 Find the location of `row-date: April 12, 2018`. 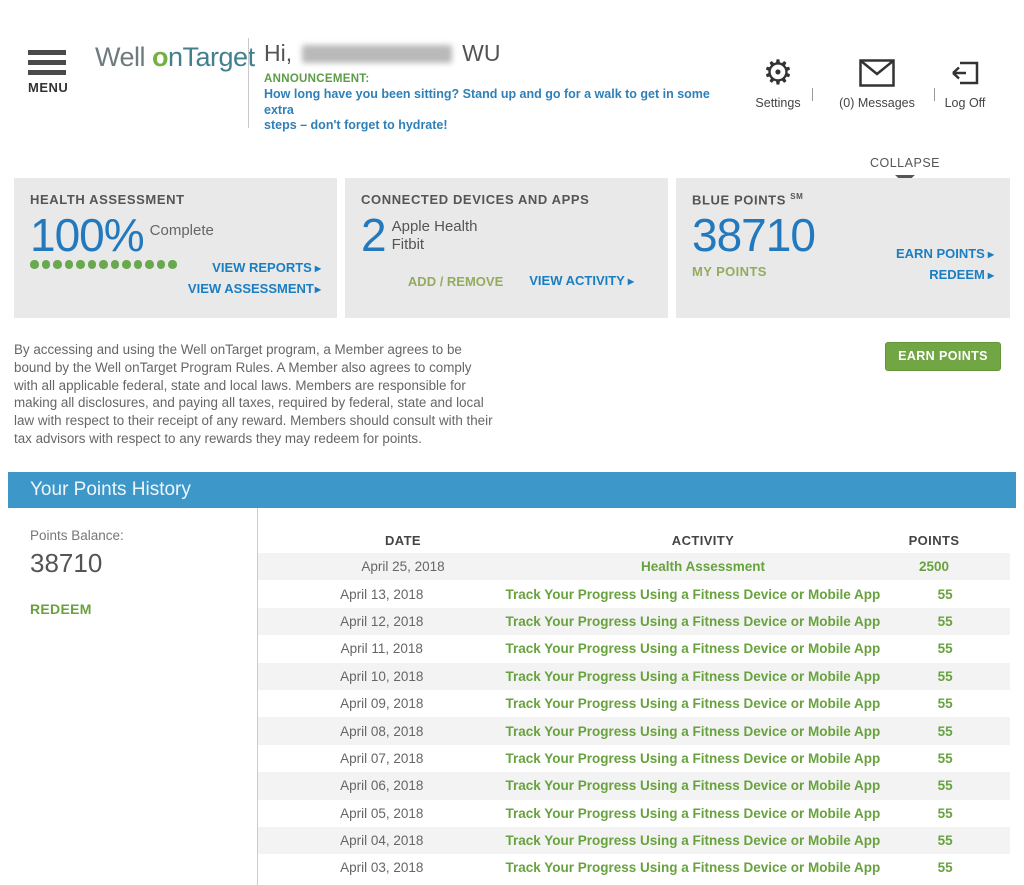

row-date: April 12, 2018 is located at coordinates (382, 621).